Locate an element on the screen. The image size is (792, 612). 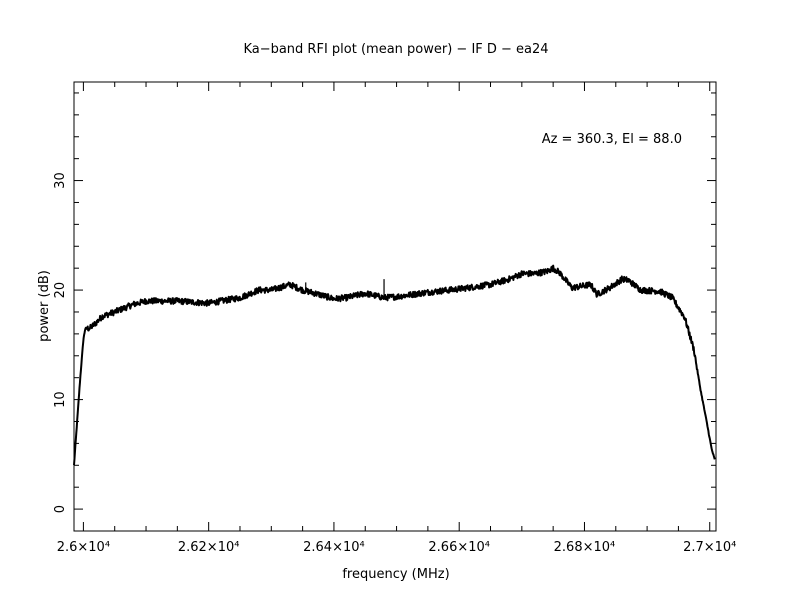
y-tick-label: 0 is located at coordinates (60, 509).